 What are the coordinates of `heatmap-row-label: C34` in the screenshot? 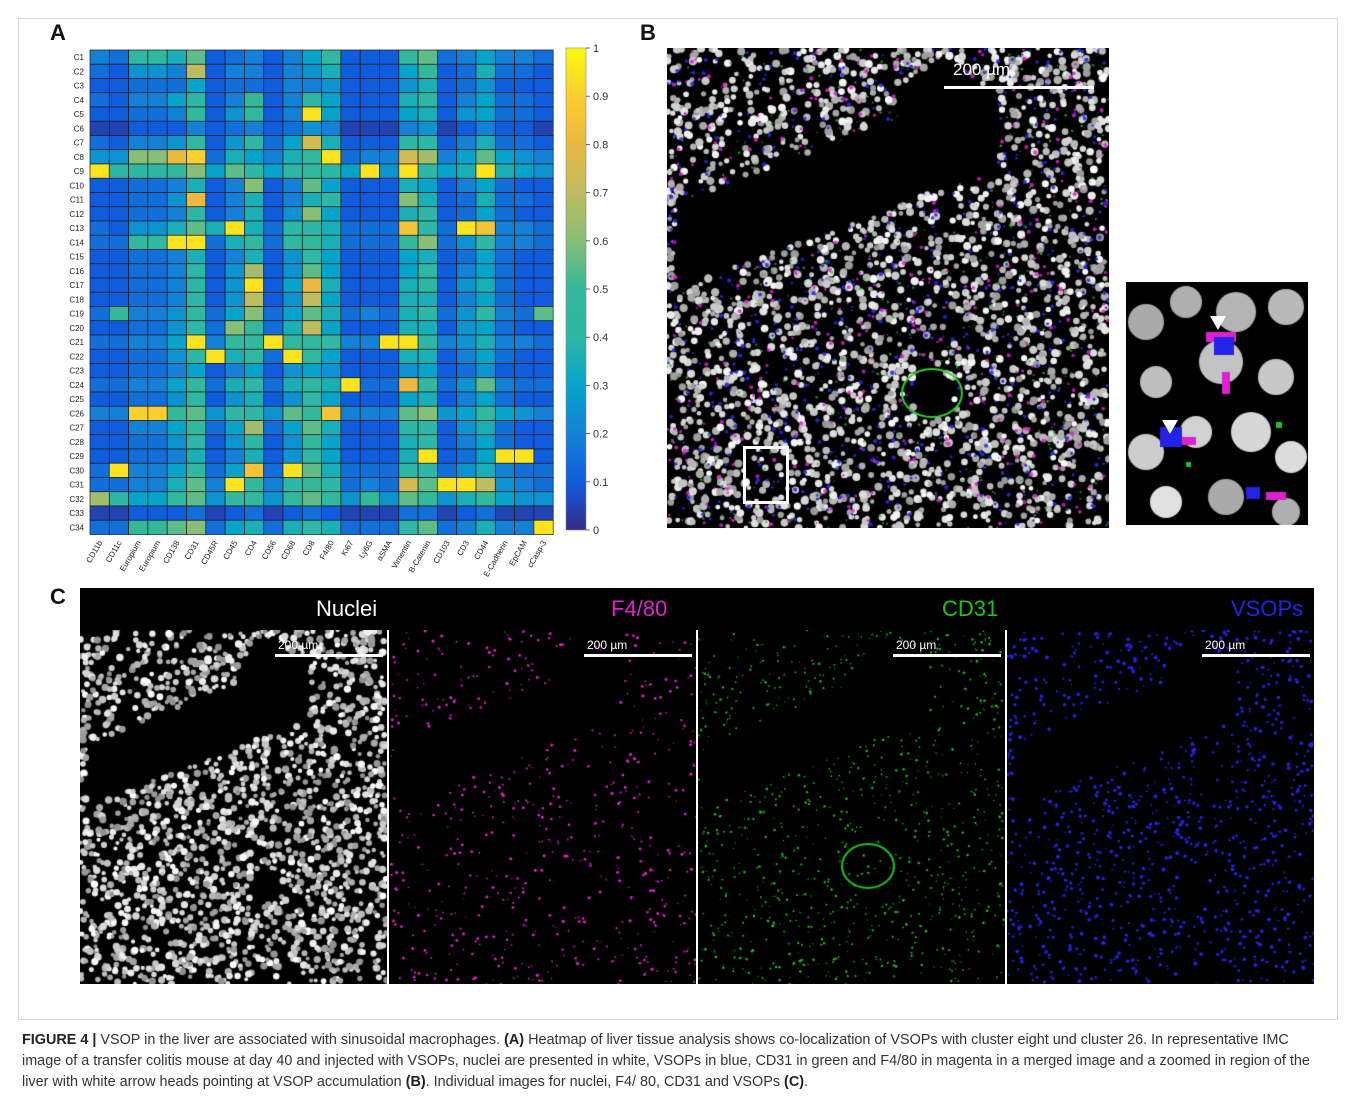 It's located at (76, 527).